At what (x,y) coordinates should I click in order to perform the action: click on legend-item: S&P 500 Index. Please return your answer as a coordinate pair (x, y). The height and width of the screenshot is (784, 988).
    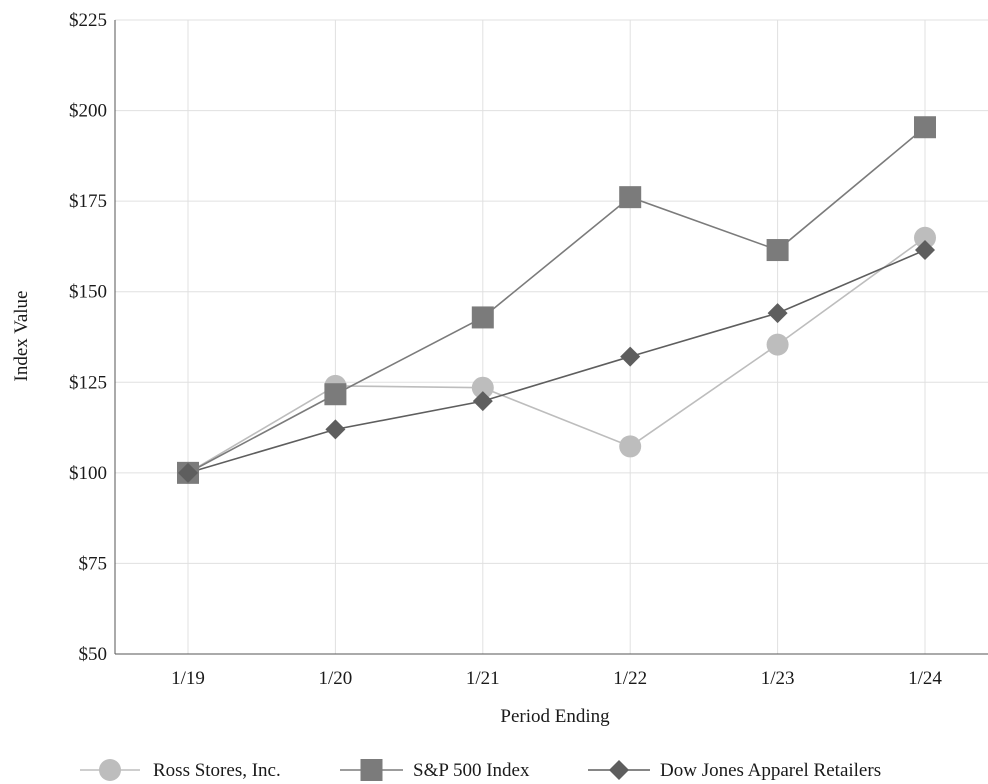
    Looking at the image, I should click on (435, 770).